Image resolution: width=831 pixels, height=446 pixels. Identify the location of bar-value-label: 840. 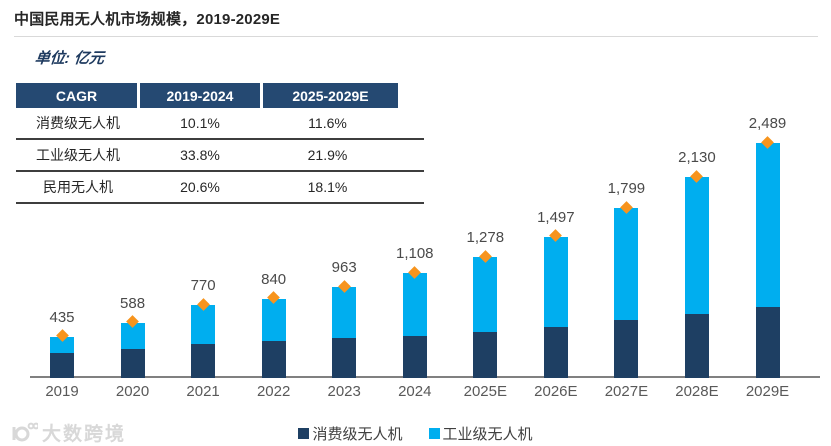
(274, 279).